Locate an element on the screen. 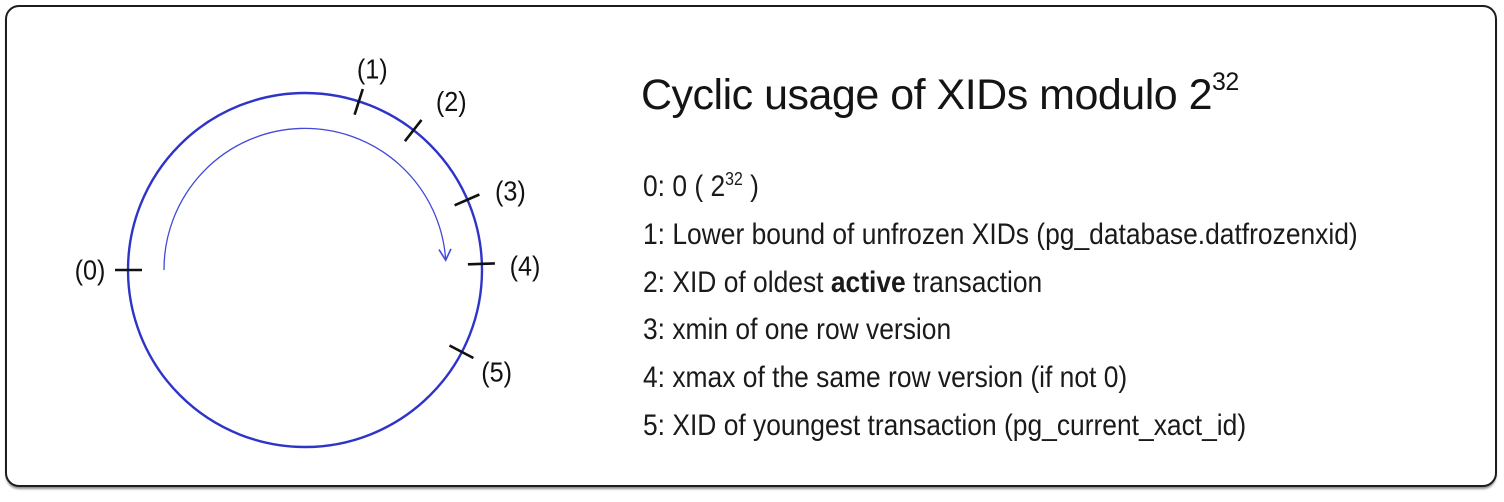 The height and width of the screenshot is (502, 1504). legend-item-text: transaction is located at coordinates (974, 282).